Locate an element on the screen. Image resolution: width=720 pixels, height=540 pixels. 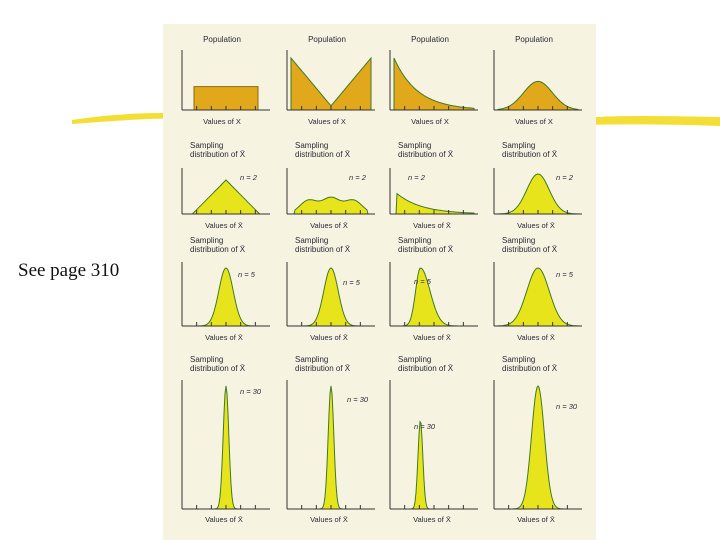
sampling-curve-mild-skew is located at coordinates (434, 297).